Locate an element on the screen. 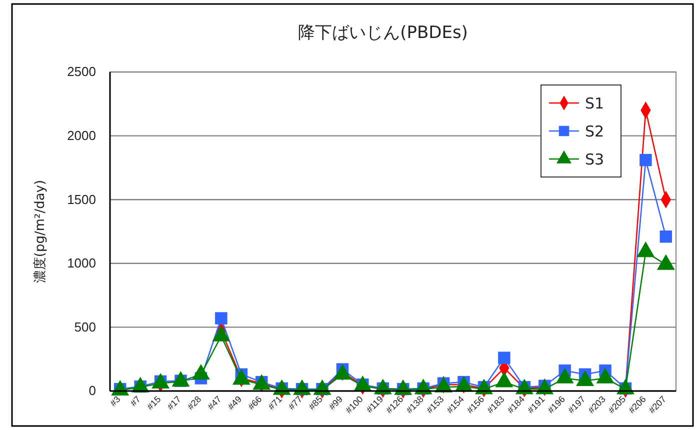 Image resolution: width=697 pixels, height=430 pixels. x-tick-label: #71 is located at coordinates (275, 403).